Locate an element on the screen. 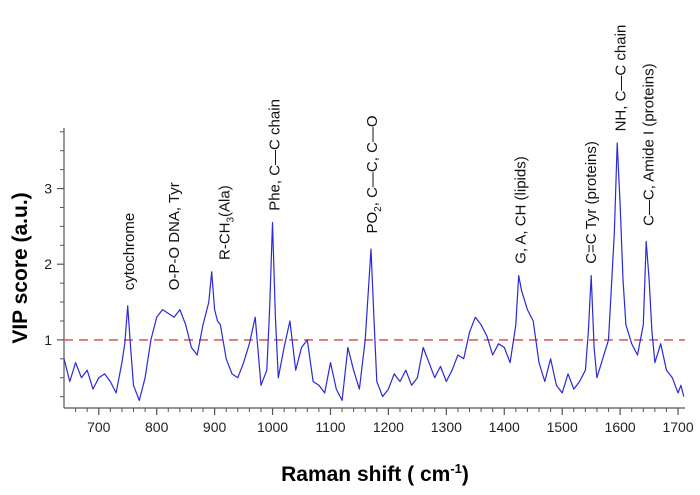 The width and height of the screenshot is (700, 495). peak-annotation: C=C Tyr (proteins) is located at coordinates (591, 202).